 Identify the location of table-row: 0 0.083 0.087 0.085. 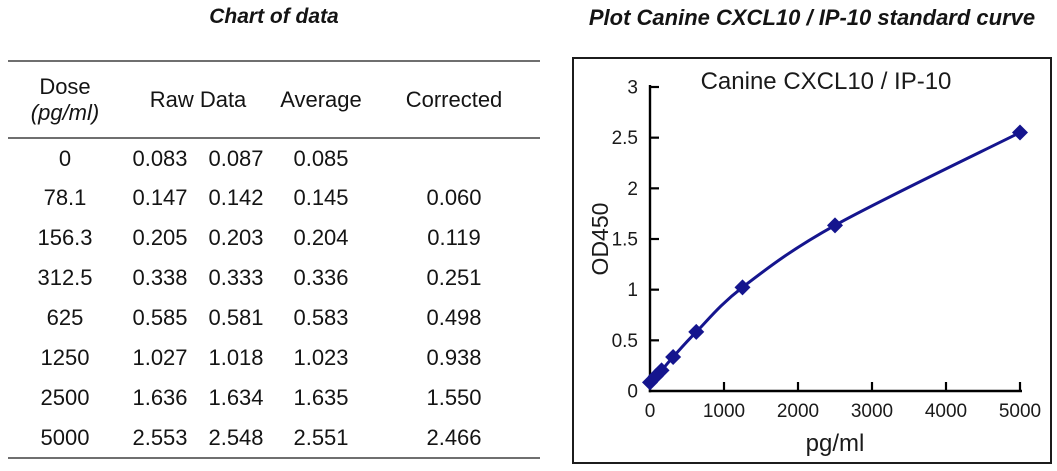
(274, 158).